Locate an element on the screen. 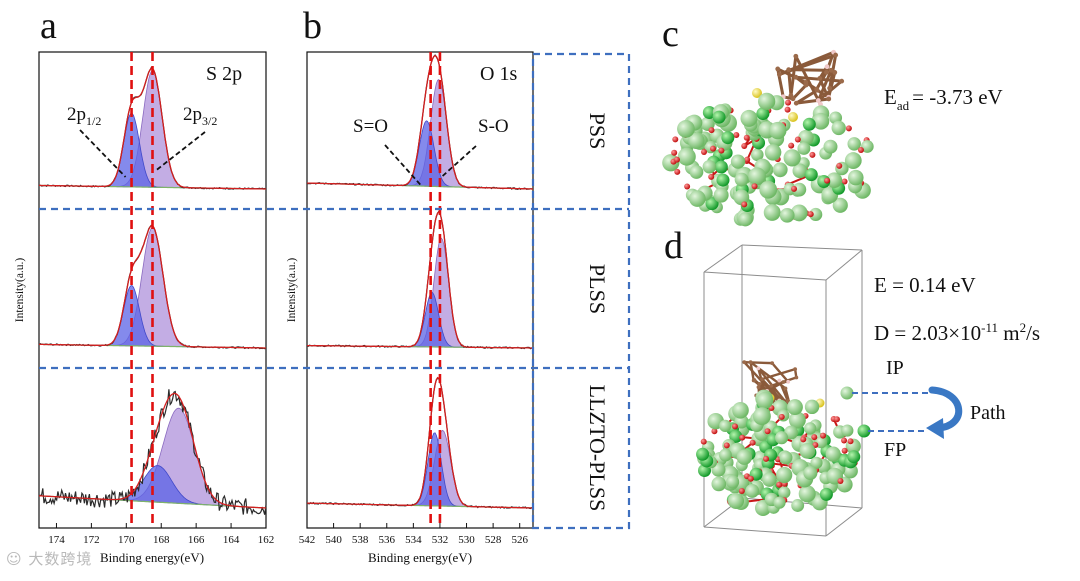  panel-label-b: b is located at coordinates (312, 26).